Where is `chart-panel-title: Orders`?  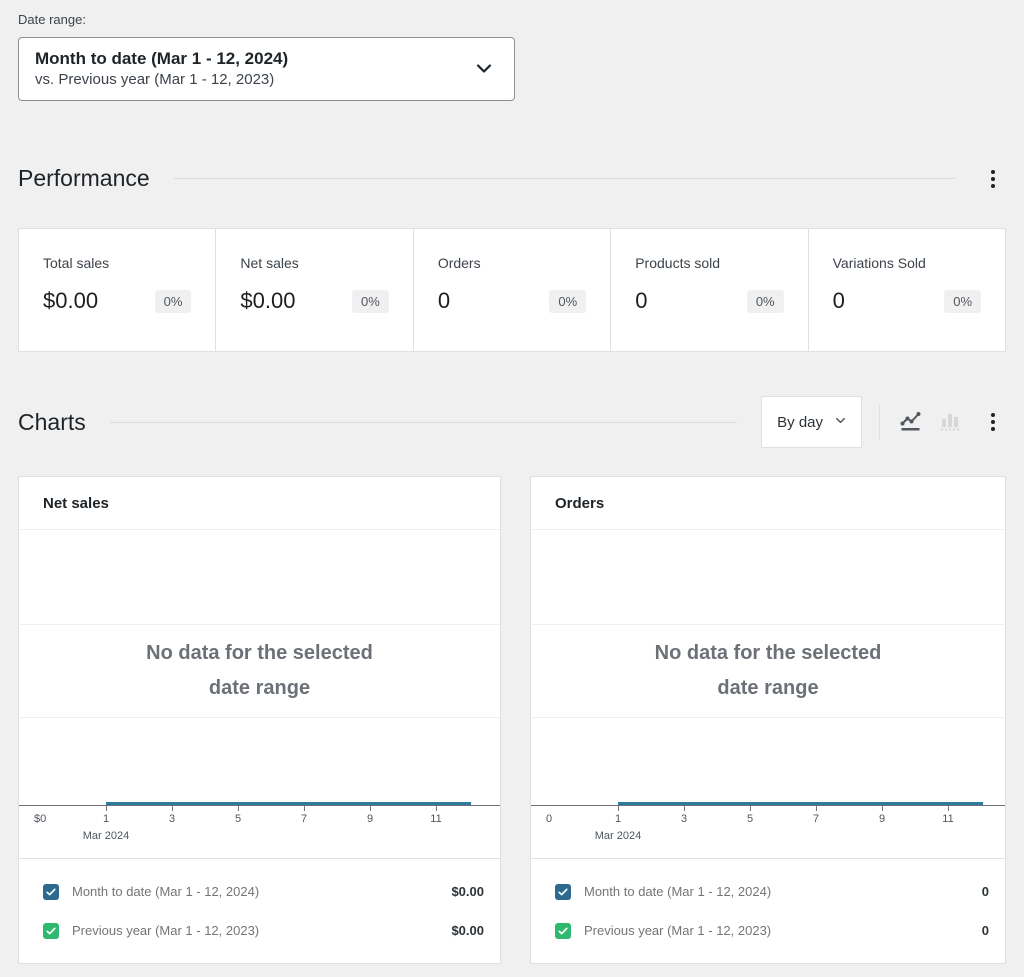
chart-panel-title: Orders is located at coordinates (768, 503).